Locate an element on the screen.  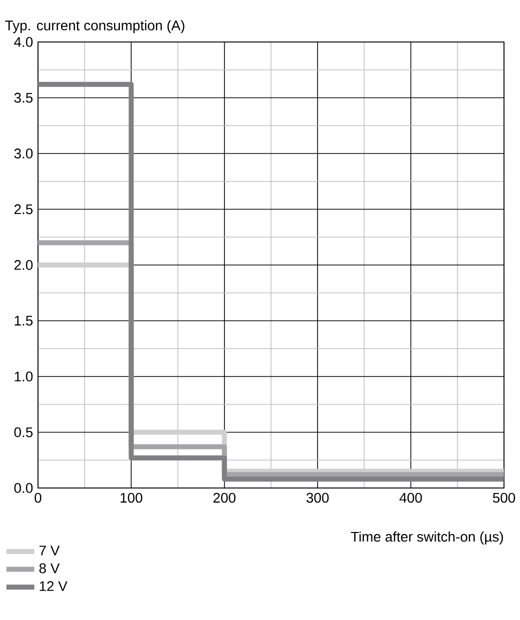
legend-label: 12 V is located at coordinates (54, 586).